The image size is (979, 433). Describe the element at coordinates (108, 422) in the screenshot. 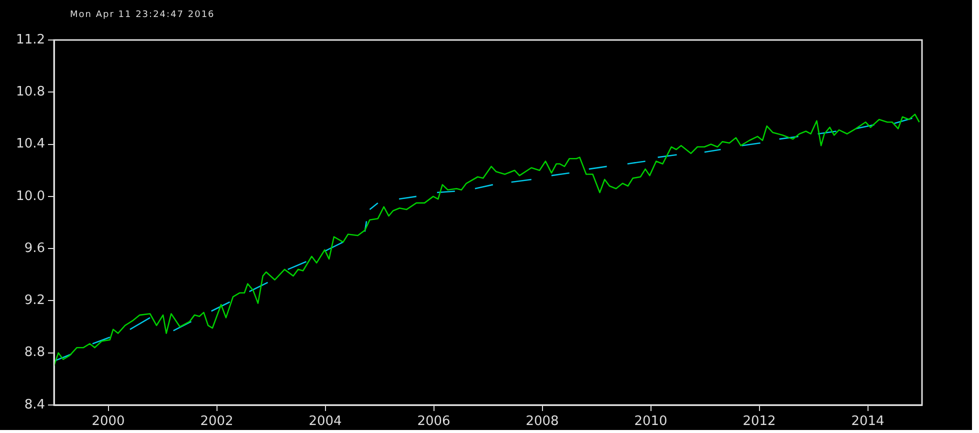

I see `x-tick-label: 2000` at that location.